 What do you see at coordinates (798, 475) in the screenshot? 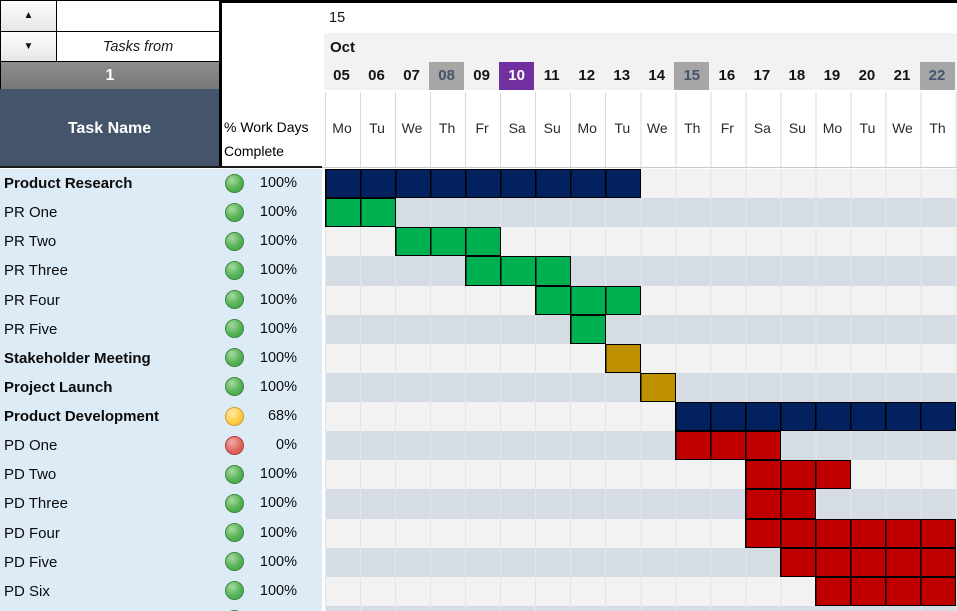
I see `gantt-bar-pd-two` at bounding box center [798, 475].